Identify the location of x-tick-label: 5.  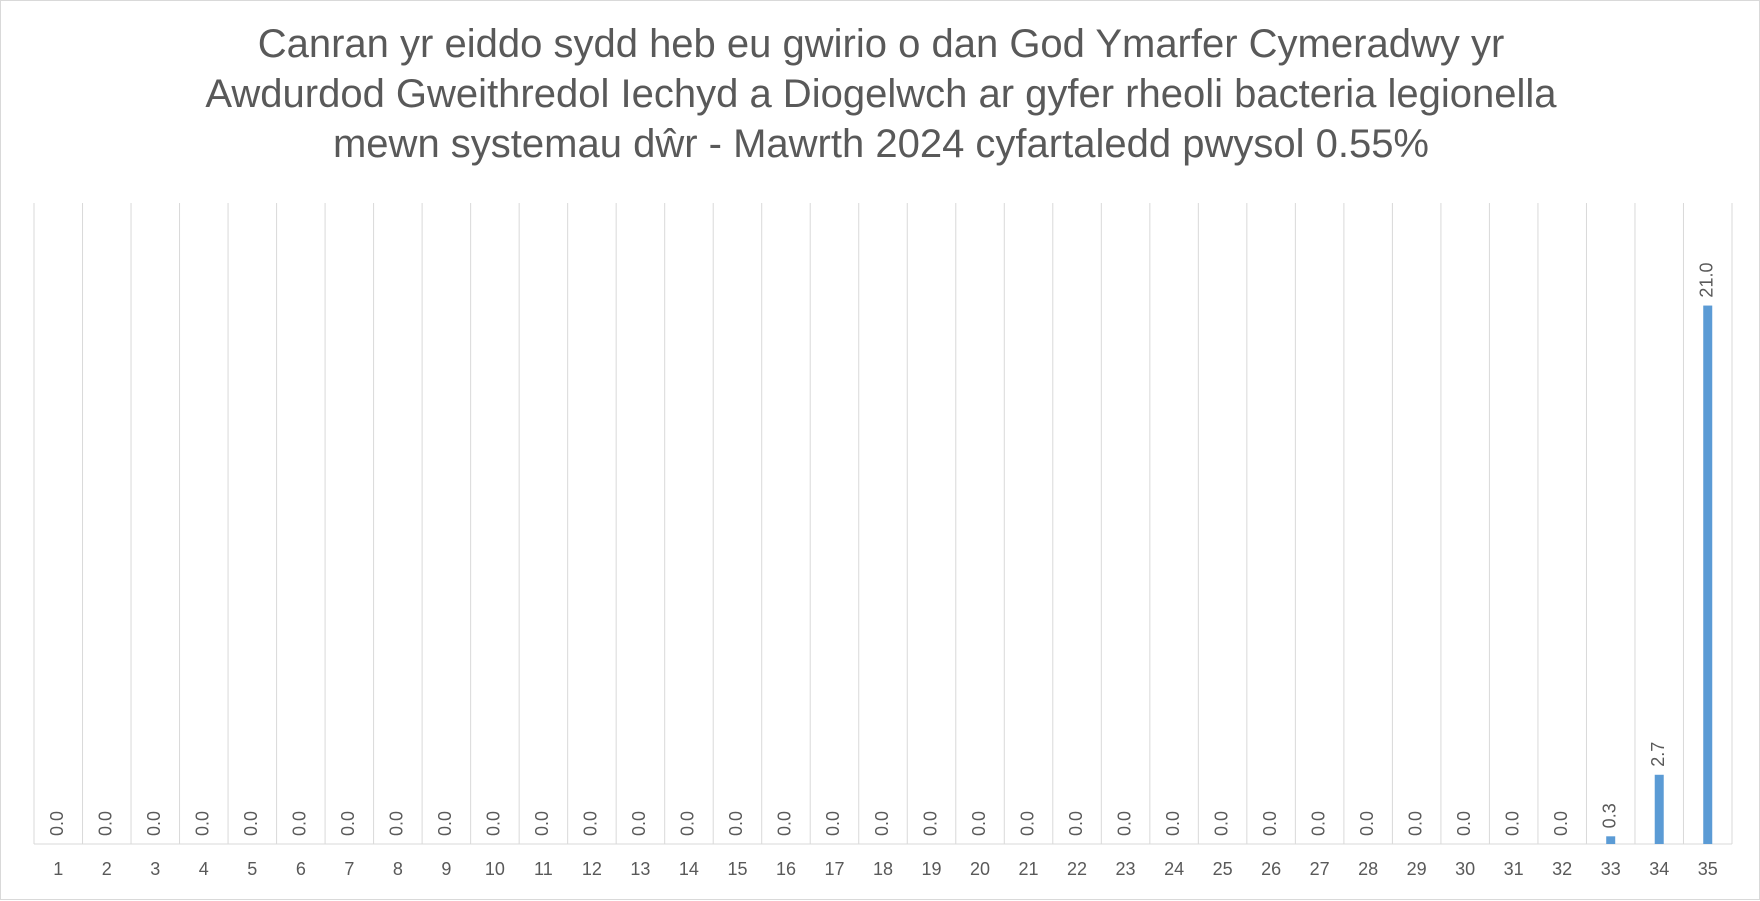
(252, 869).